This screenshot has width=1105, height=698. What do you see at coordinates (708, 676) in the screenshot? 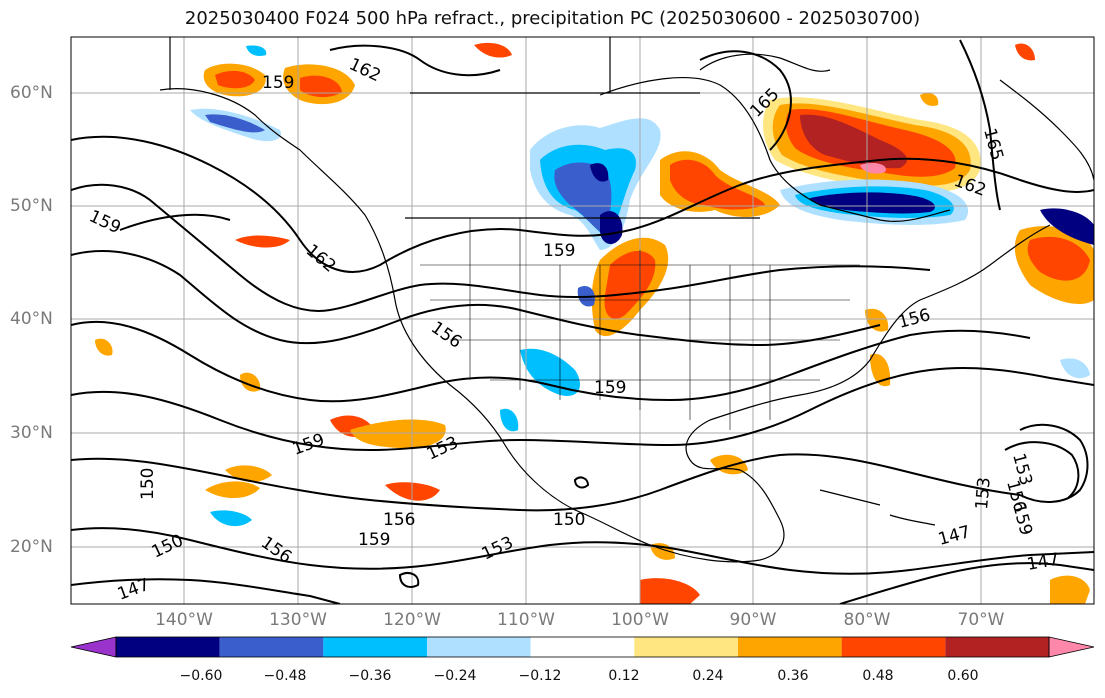
I see `colorbar-label: 0.24` at bounding box center [708, 676].